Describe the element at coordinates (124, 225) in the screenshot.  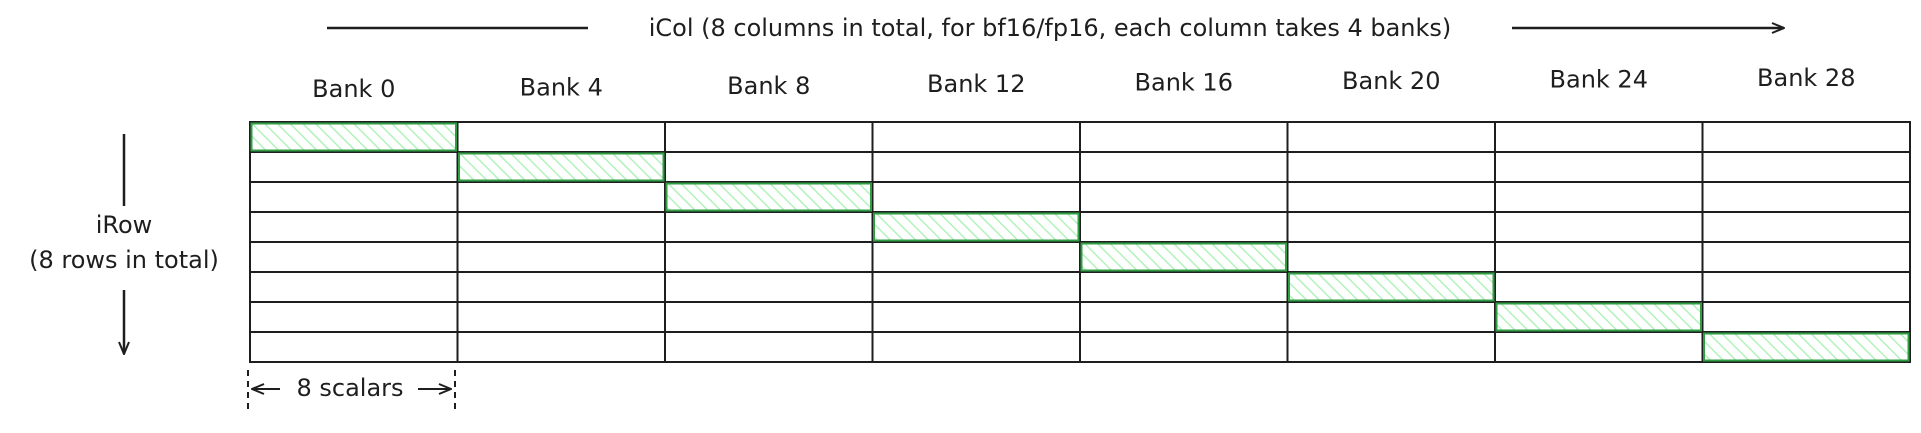
I see `row-axis-label-line1: iRow` at that location.